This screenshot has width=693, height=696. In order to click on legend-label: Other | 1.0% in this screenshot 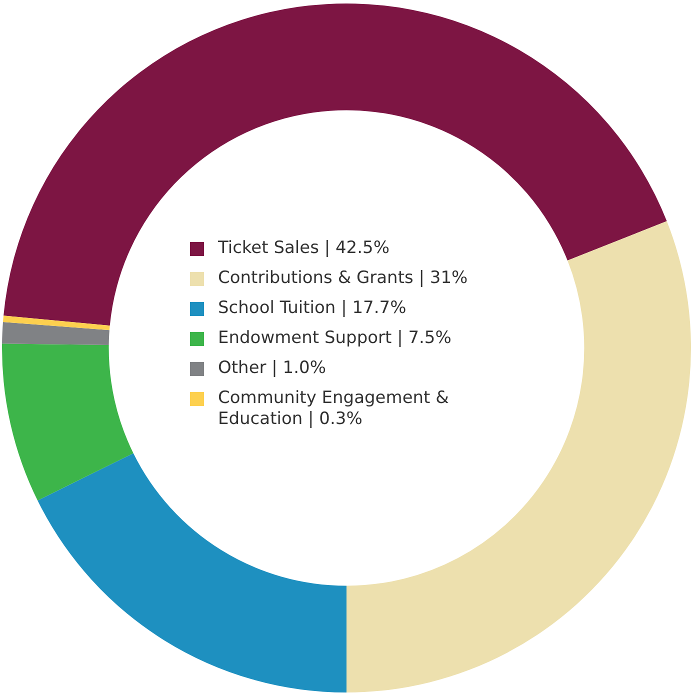, I will do `click(272, 368)`.